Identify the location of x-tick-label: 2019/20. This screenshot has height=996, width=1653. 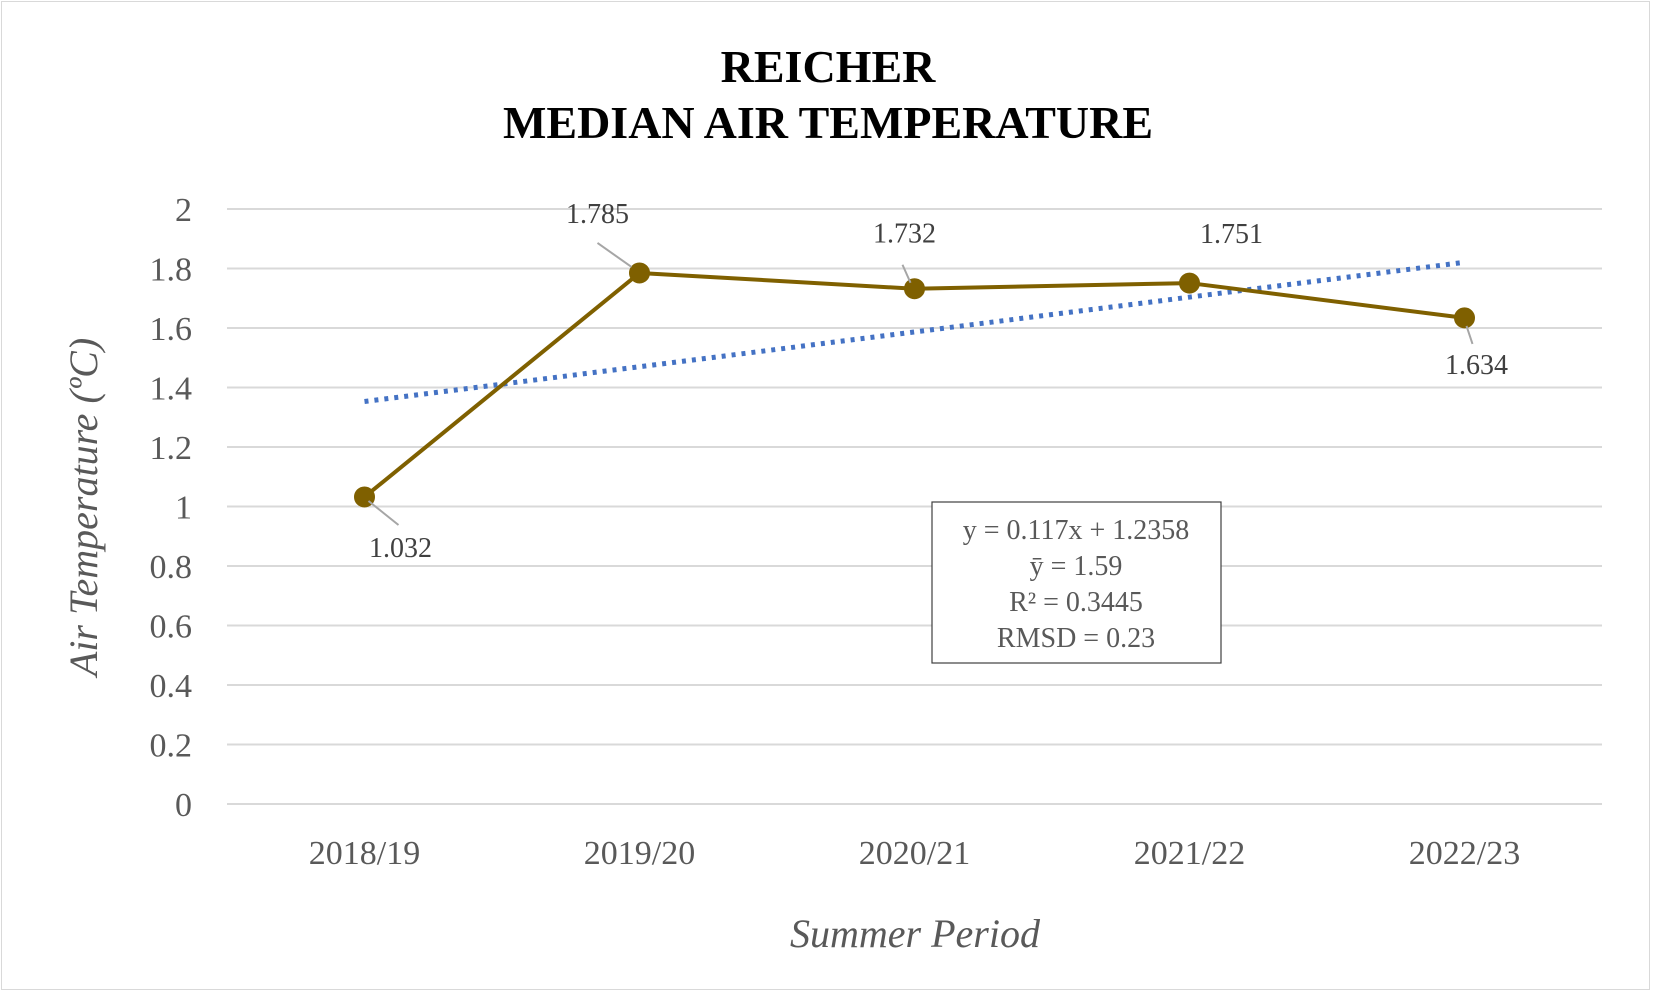
(639, 853).